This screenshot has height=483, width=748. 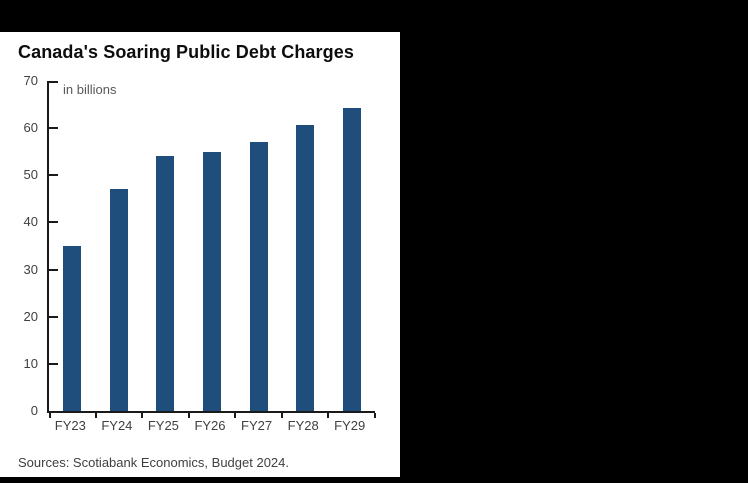 I want to click on bottom-black-bar, so click(x=374, y=480).